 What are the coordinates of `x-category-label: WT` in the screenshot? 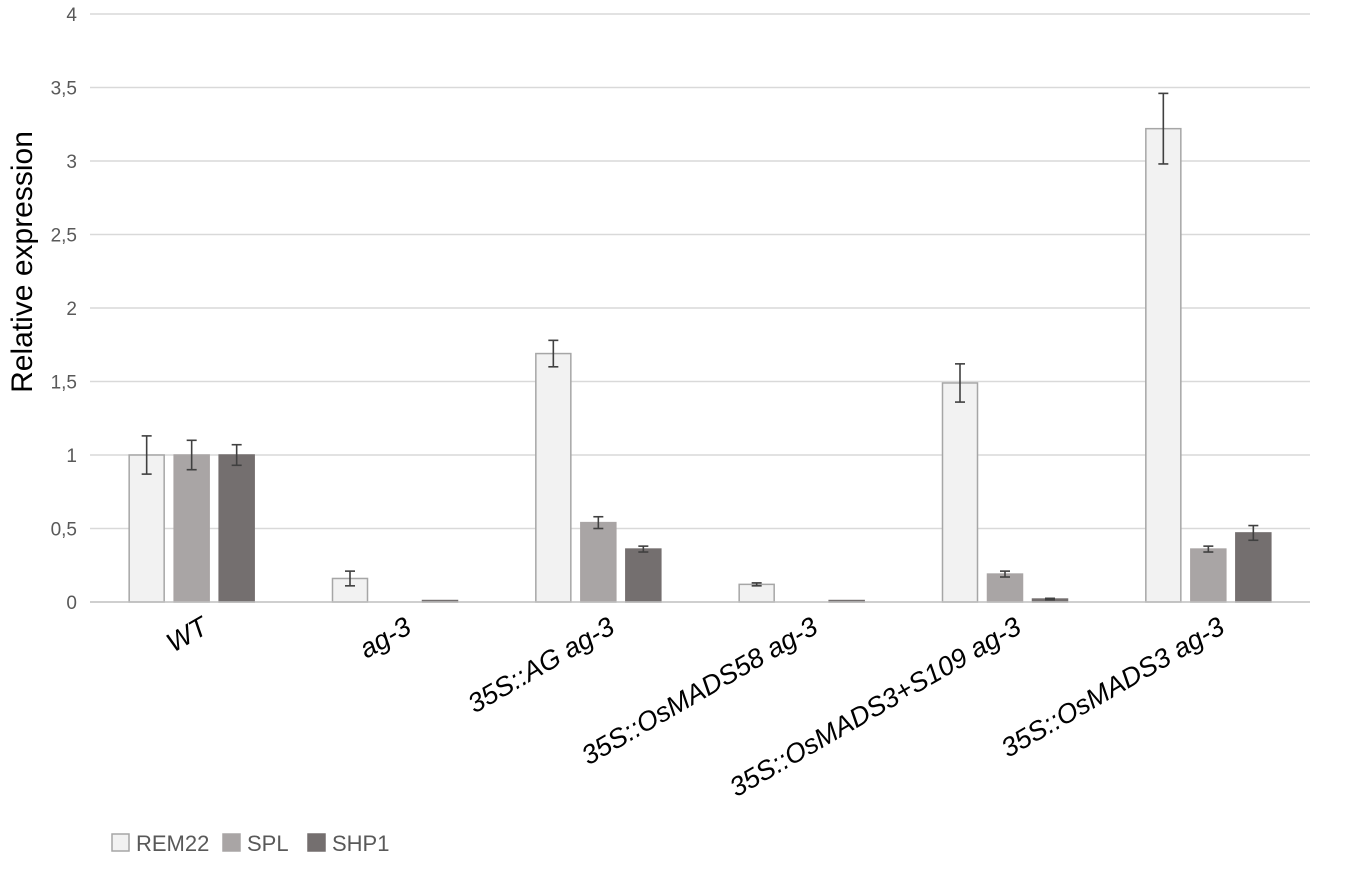 It's located at (188, 634).